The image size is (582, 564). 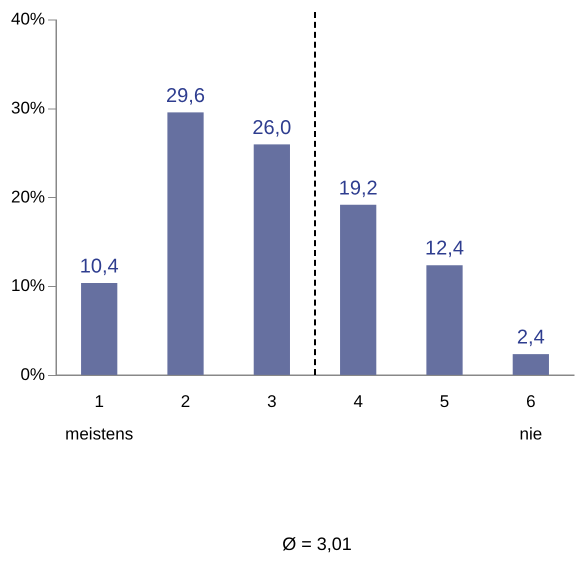 I want to click on y-tick-label: 40%, so click(x=28, y=19).